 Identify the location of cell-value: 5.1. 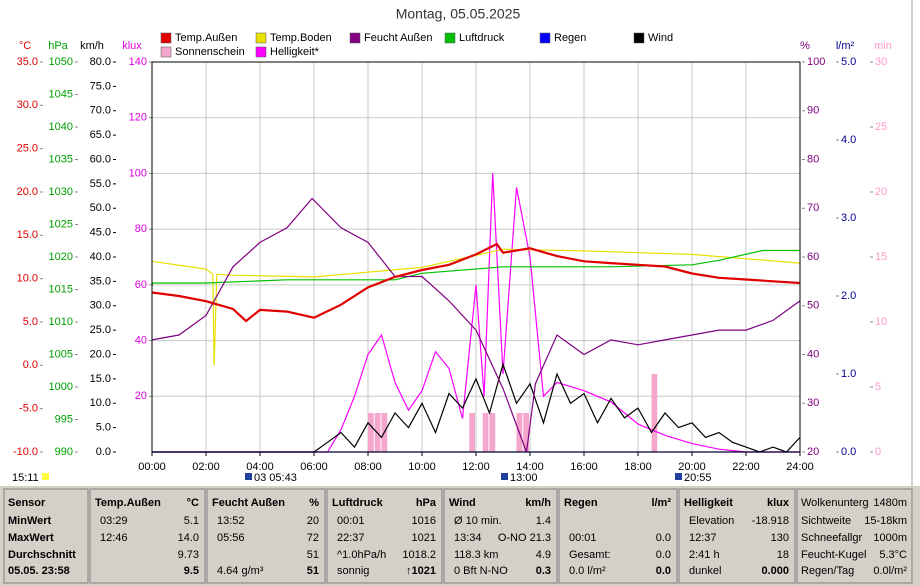
(191, 521).